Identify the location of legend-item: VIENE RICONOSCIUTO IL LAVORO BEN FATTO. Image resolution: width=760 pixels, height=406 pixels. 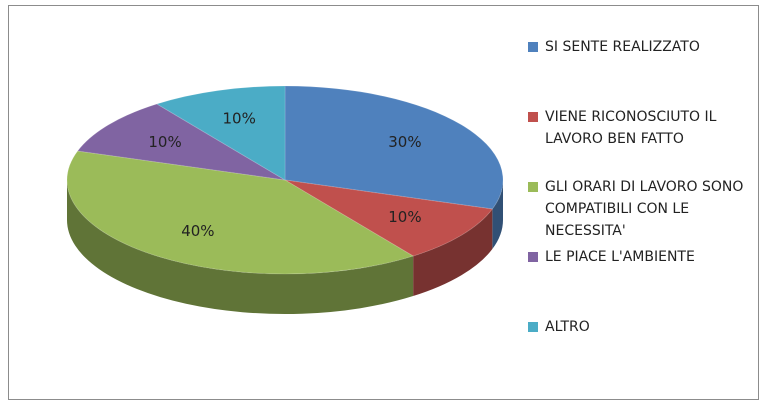
(638, 128).